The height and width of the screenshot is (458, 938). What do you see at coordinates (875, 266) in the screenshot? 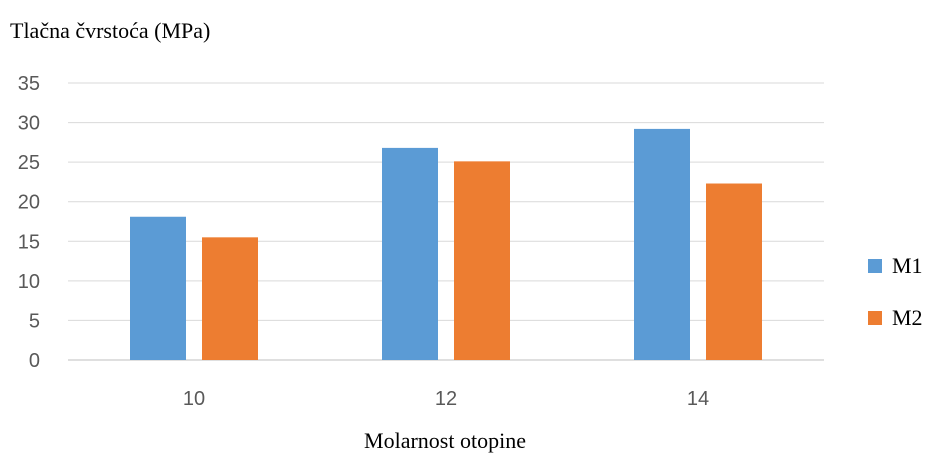
I see `legend-swatch-m1` at bounding box center [875, 266].